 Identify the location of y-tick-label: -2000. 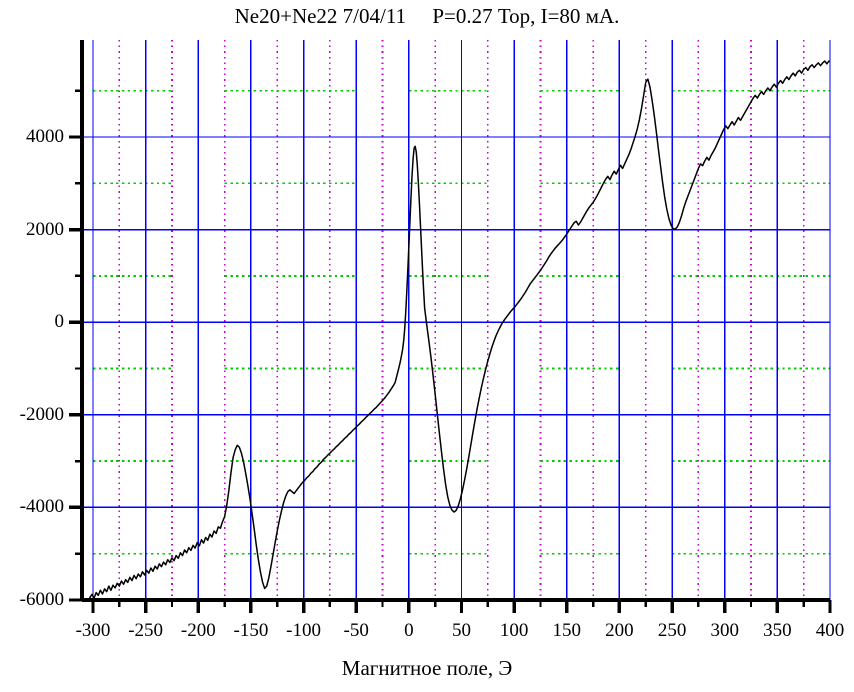
(41, 414).